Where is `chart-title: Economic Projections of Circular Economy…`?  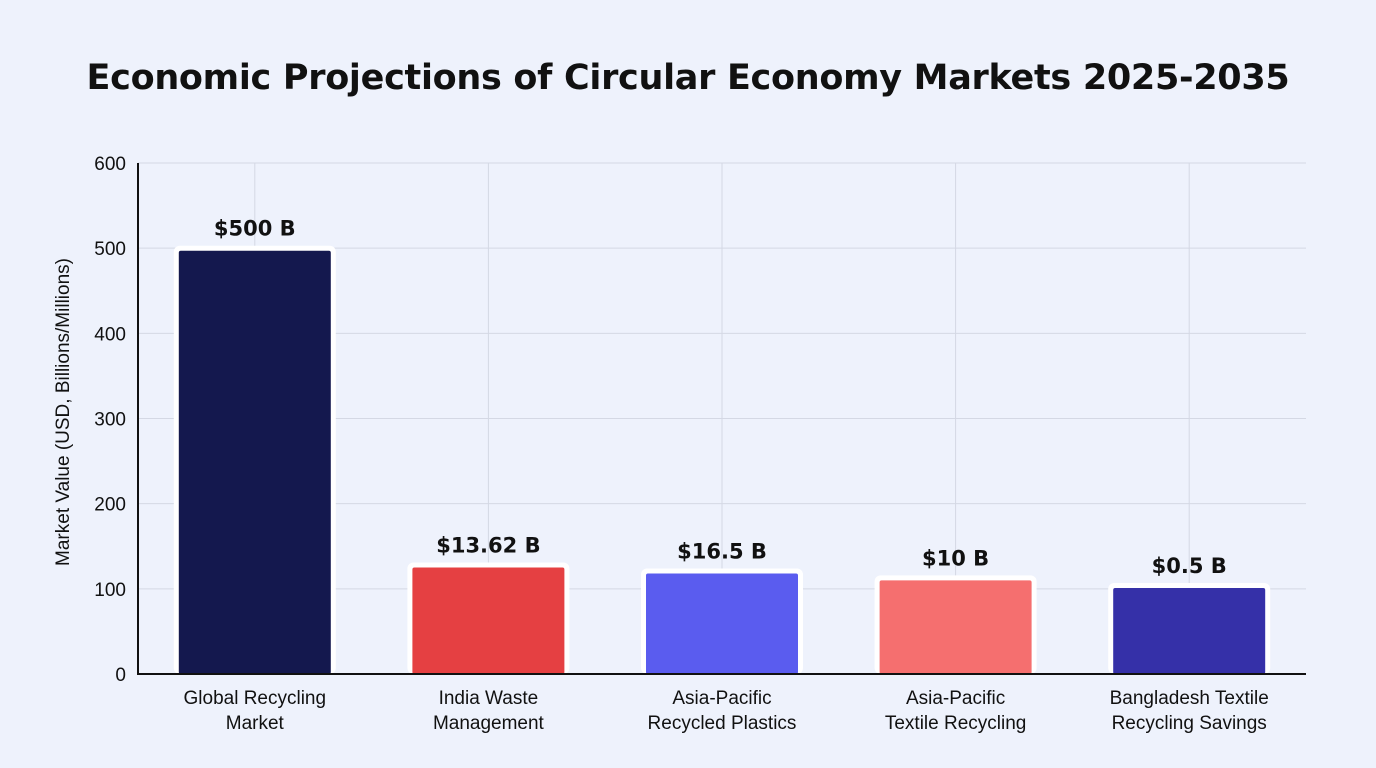 chart-title: Economic Projections of Circular Economy… is located at coordinates (688, 78).